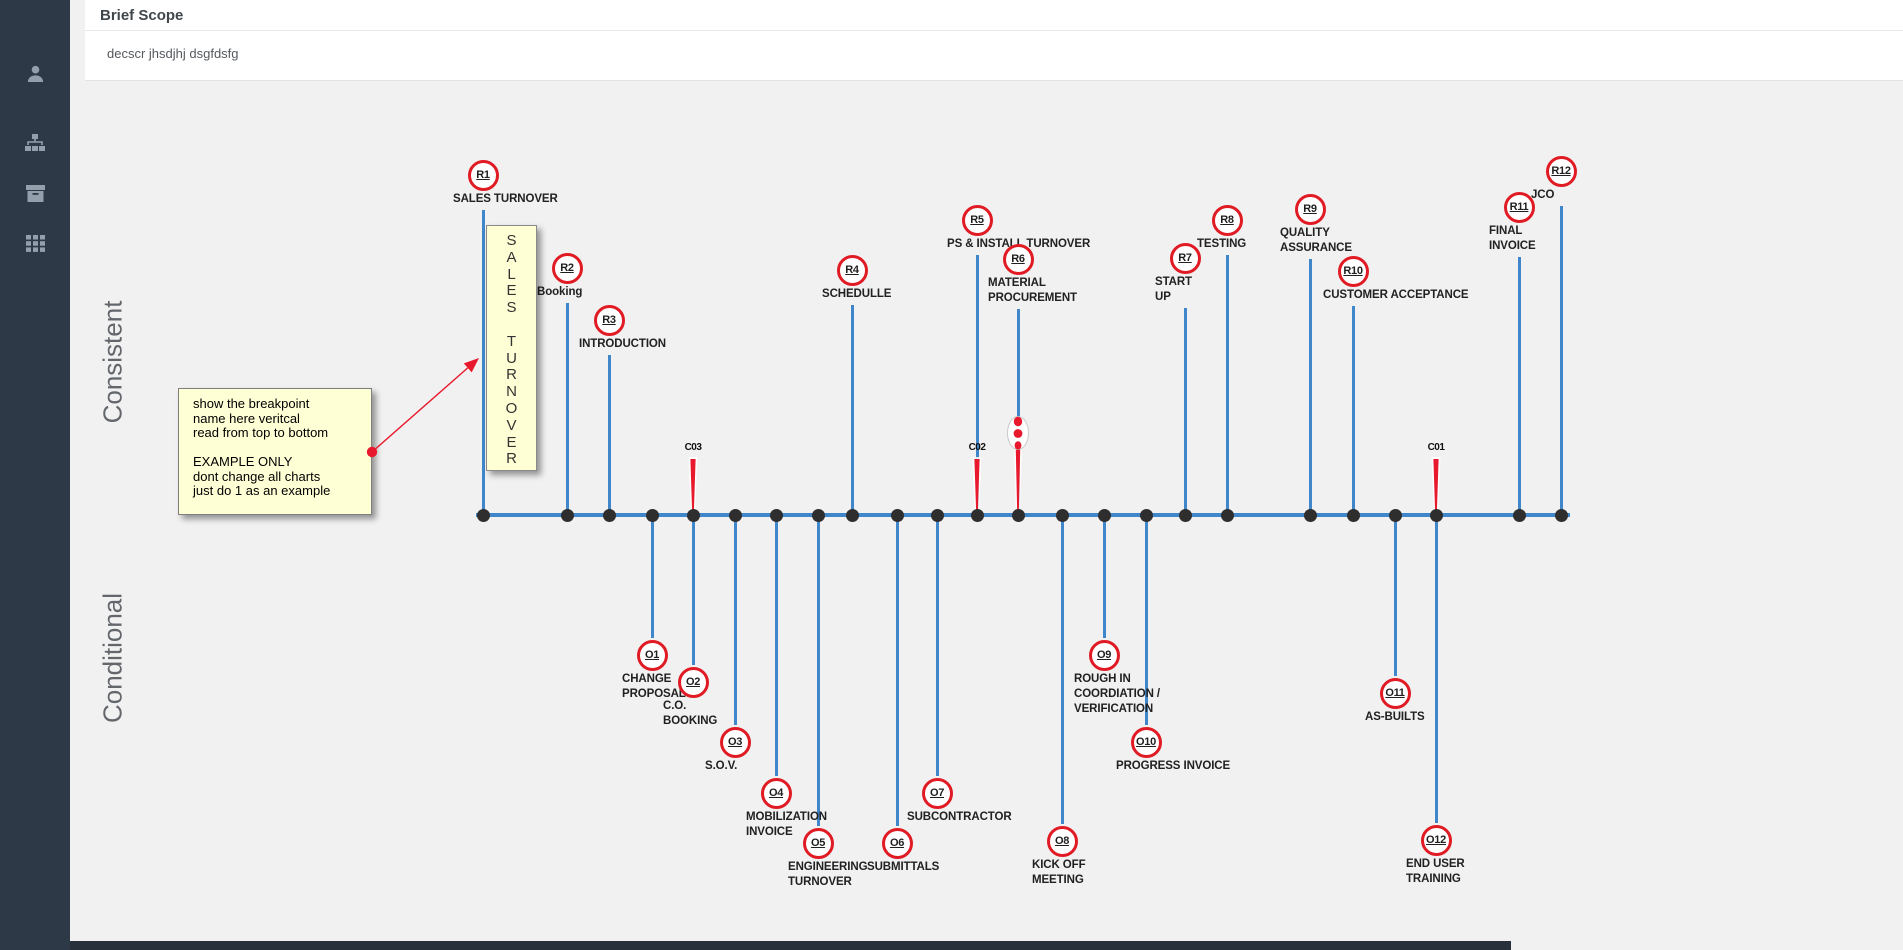 This screenshot has height=950, width=1903. What do you see at coordinates (1146, 742) in the screenshot?
I see `milestone-O10: O10` at bounding box center [1146, 742].